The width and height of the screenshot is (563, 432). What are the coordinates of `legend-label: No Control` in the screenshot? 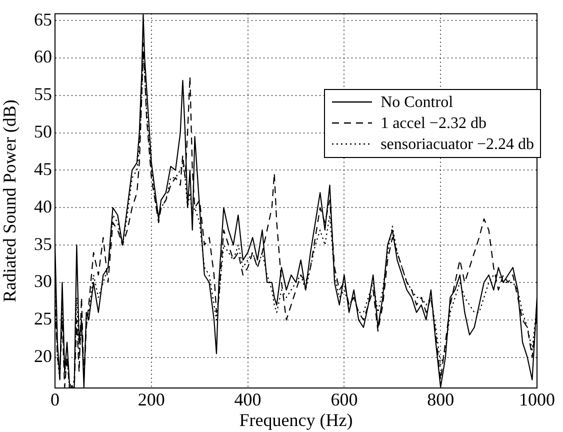 It's located at (417, 102).